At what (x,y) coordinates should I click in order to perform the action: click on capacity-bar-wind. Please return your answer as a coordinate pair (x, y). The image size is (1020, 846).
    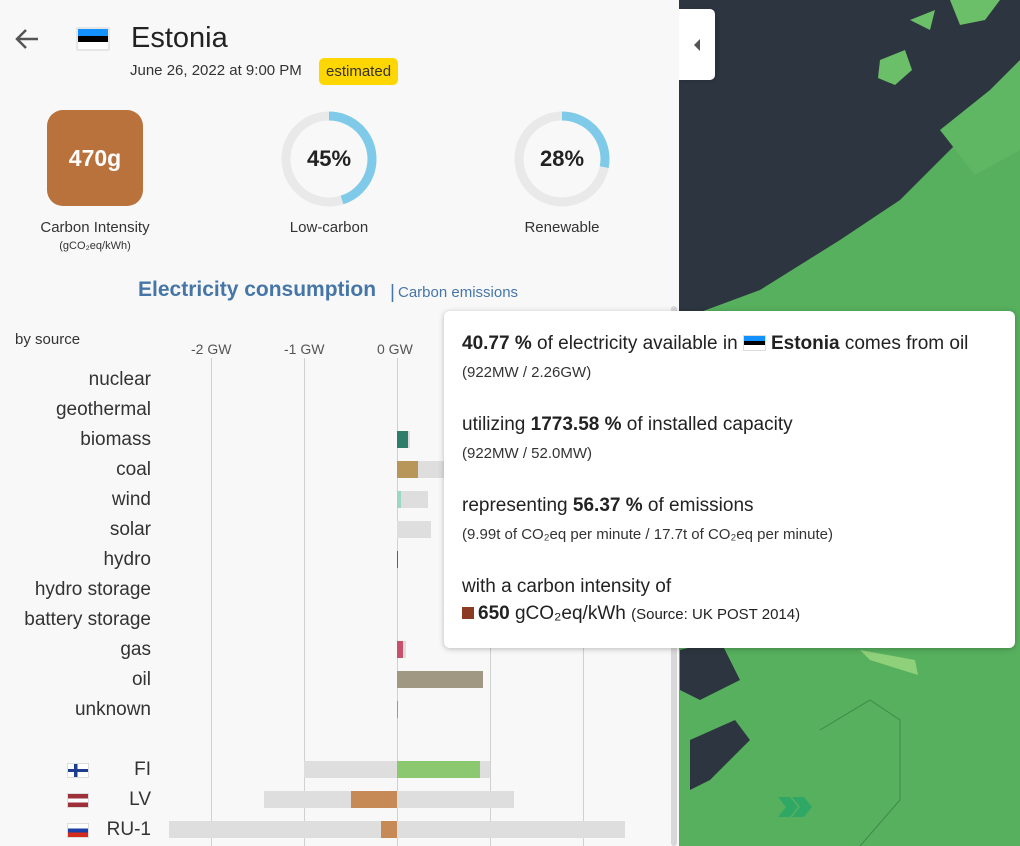
    Looking at the image, I should click on (412, 499).